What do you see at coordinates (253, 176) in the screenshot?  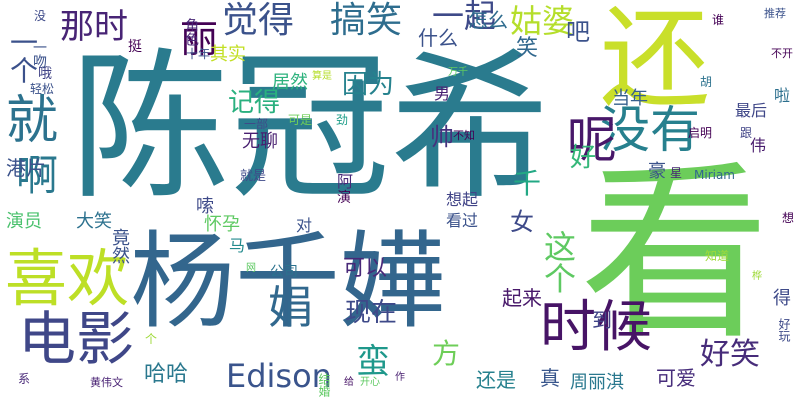 I see `cloud-word: 就是` at bounding box center [253, 176].